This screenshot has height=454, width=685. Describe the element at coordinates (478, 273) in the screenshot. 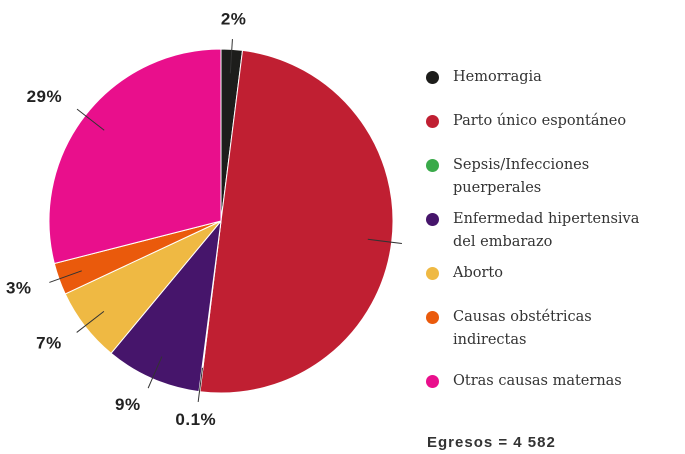

I see `legend-label: Aborto` at that location.